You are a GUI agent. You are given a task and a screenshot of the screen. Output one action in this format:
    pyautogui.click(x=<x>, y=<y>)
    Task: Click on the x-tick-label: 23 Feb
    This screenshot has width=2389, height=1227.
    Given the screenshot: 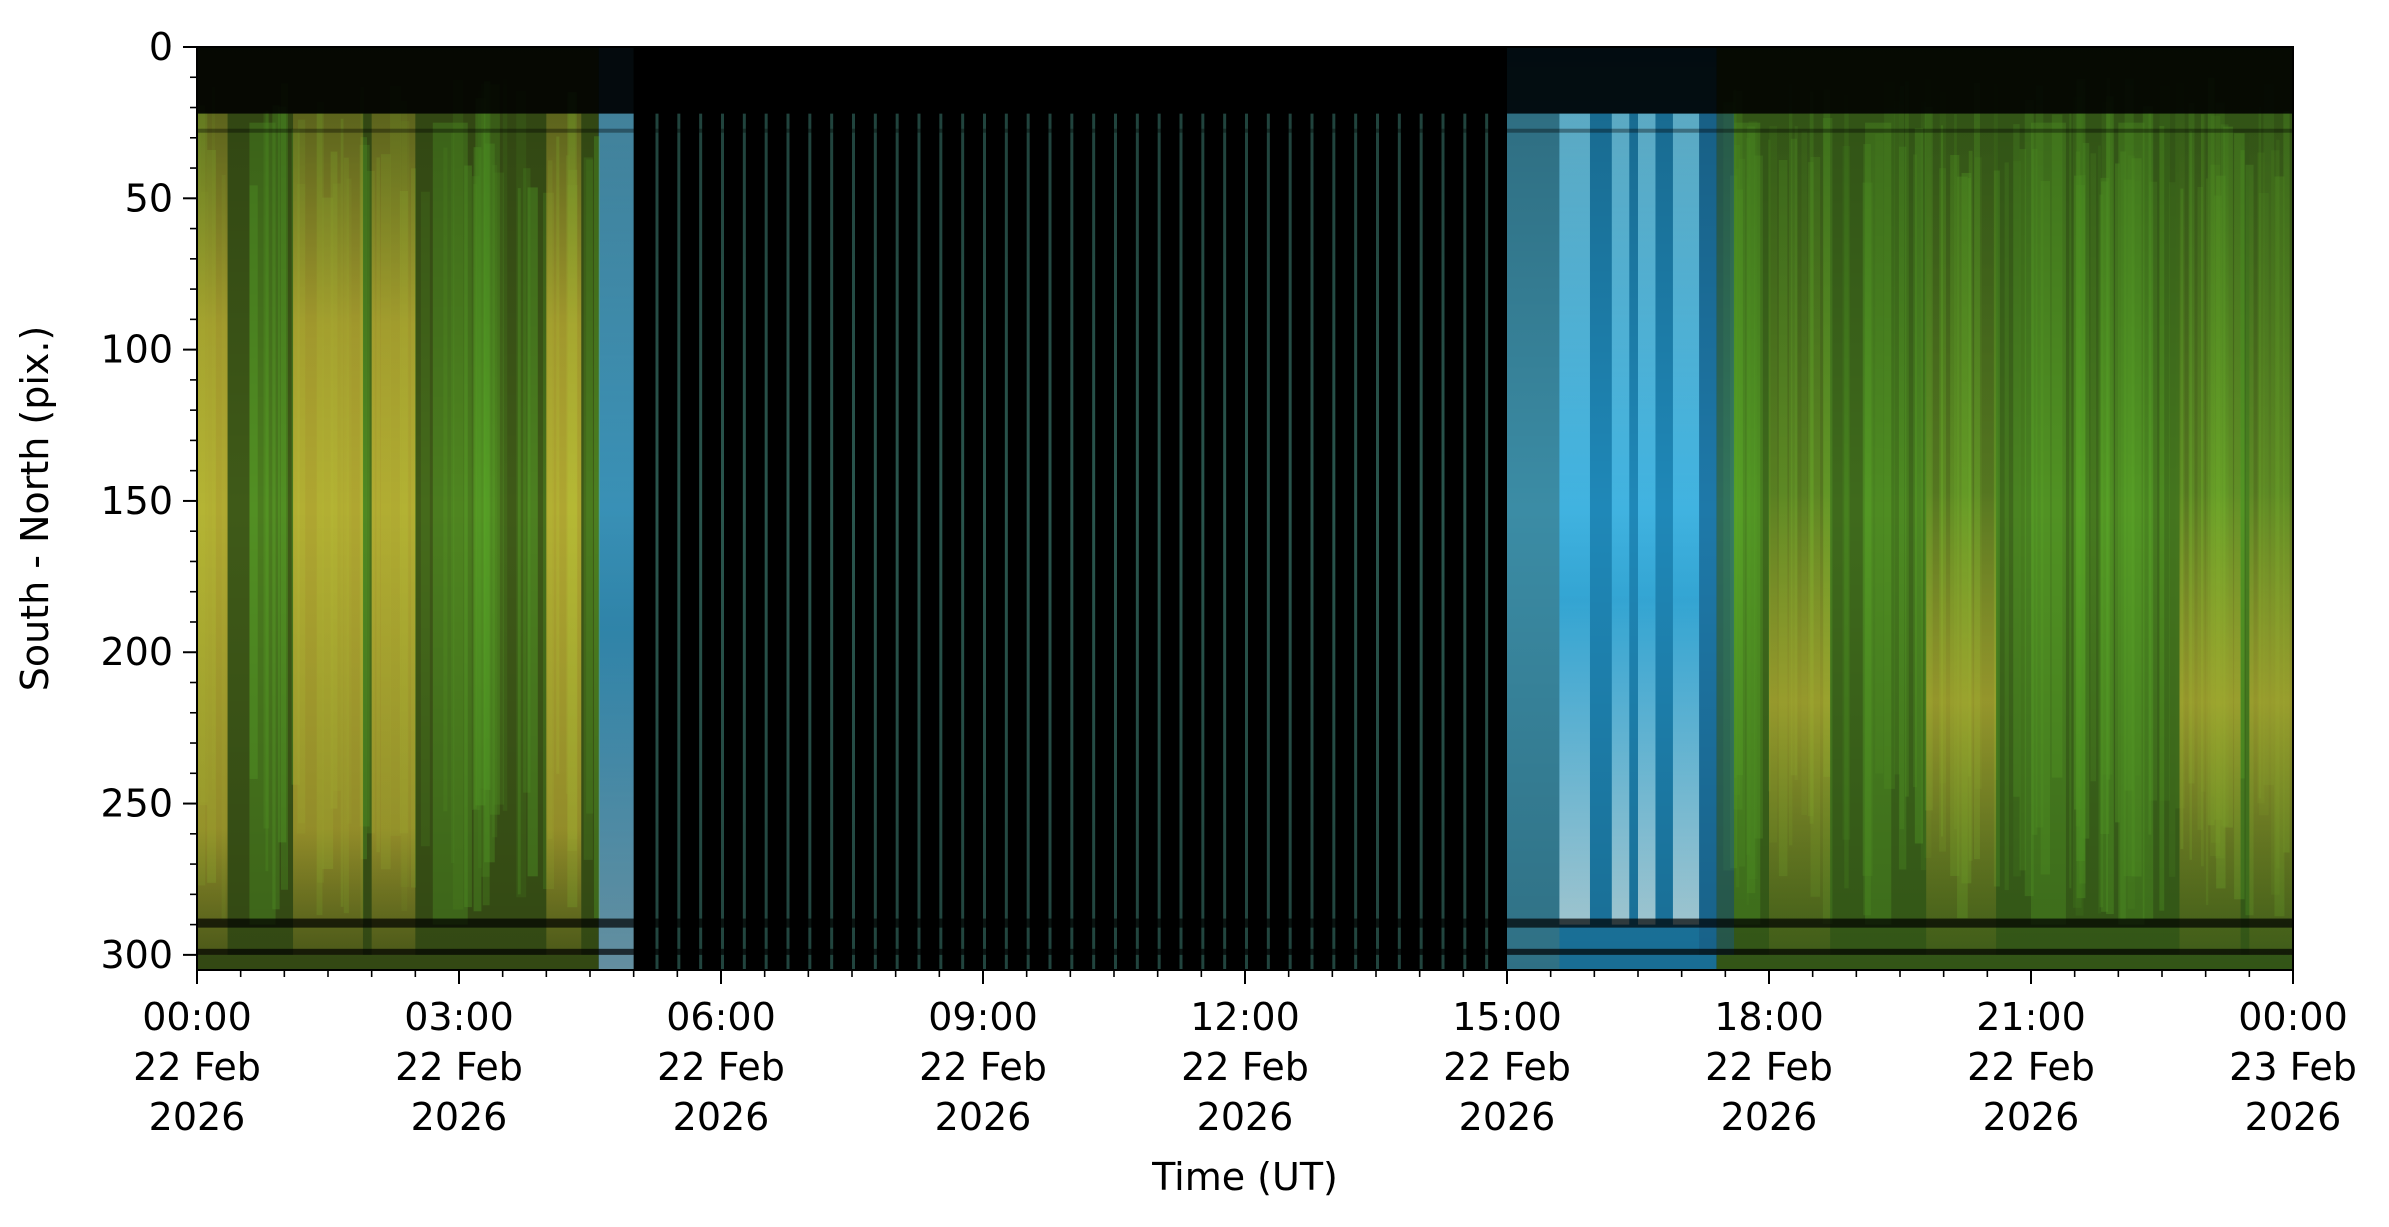 What is the action you would take?
    pyautogui.click(x=2293, y=1067)
    